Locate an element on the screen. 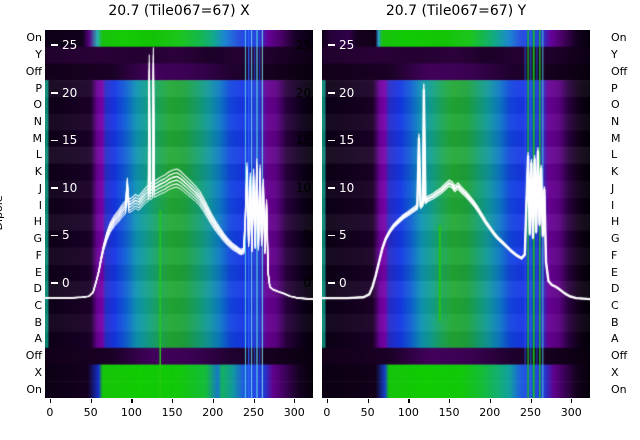 This screenshot has width=640, height=440. row-label-right: H is located at coordinates (615, 222).